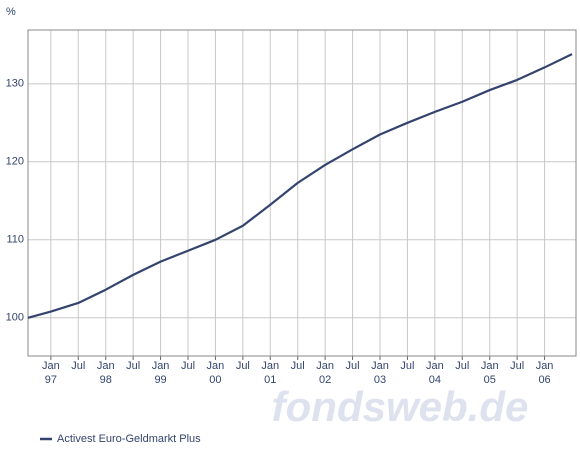 This screenshot has height=455, width=580. Describe the element at coordinates (400, 406) in the screenshot. I see `watermark: fondsweb.de` at that location.